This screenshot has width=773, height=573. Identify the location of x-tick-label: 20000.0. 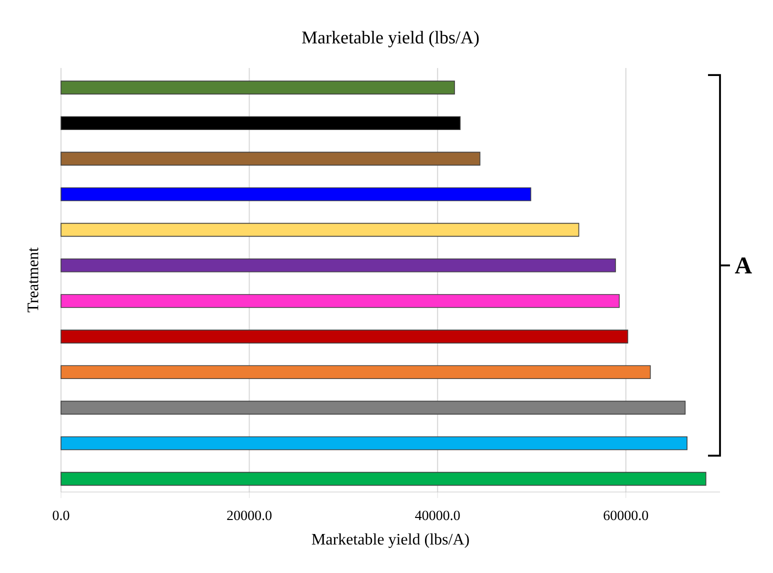
(249, 515).